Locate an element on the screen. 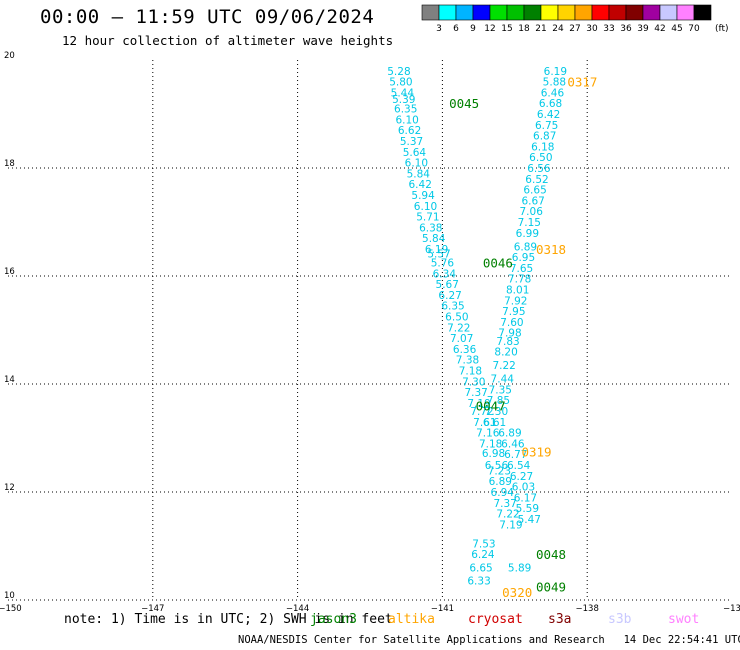 The image size is (740, 650). colorbar-label: 12 is located at coordinates (489, 29).